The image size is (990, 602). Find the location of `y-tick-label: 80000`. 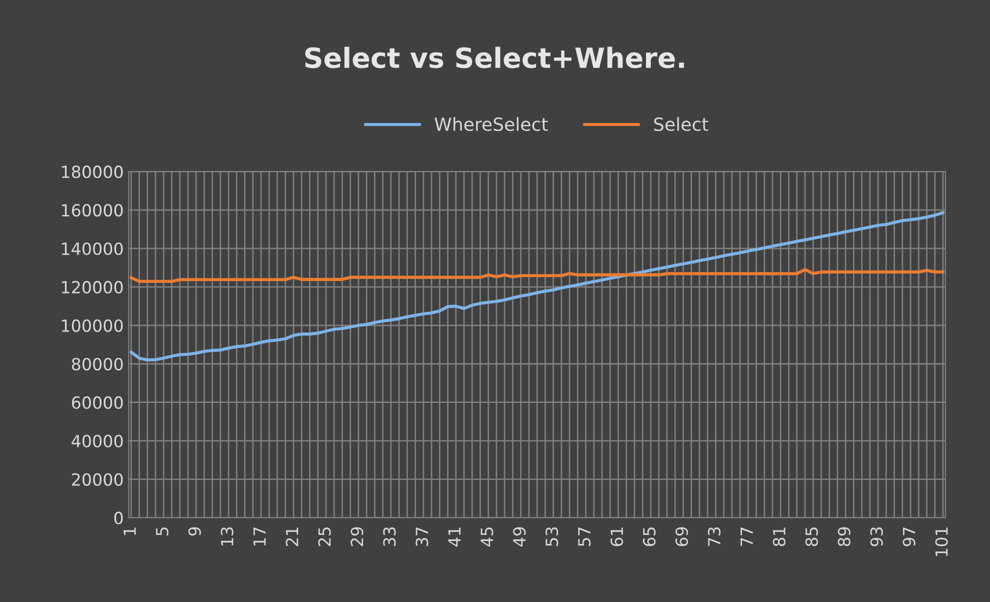

y-tick-label: 80000 is located at coordinates (97, 364).